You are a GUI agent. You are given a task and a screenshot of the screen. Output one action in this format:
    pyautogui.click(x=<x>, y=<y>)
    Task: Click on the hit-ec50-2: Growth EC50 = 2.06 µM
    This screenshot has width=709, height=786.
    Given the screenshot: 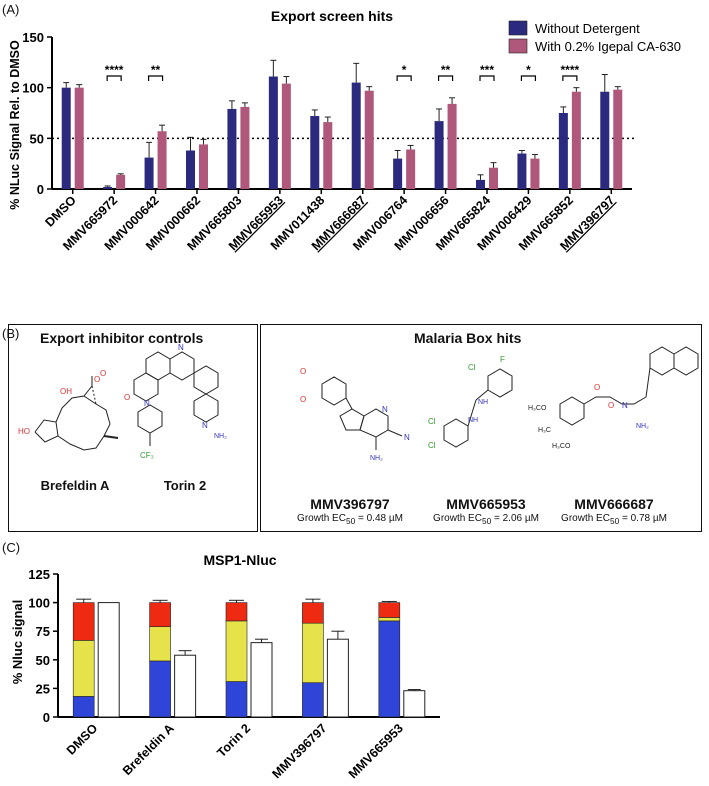 What is the action you would take?
    pyautogui.click(x=486, y=519)
    